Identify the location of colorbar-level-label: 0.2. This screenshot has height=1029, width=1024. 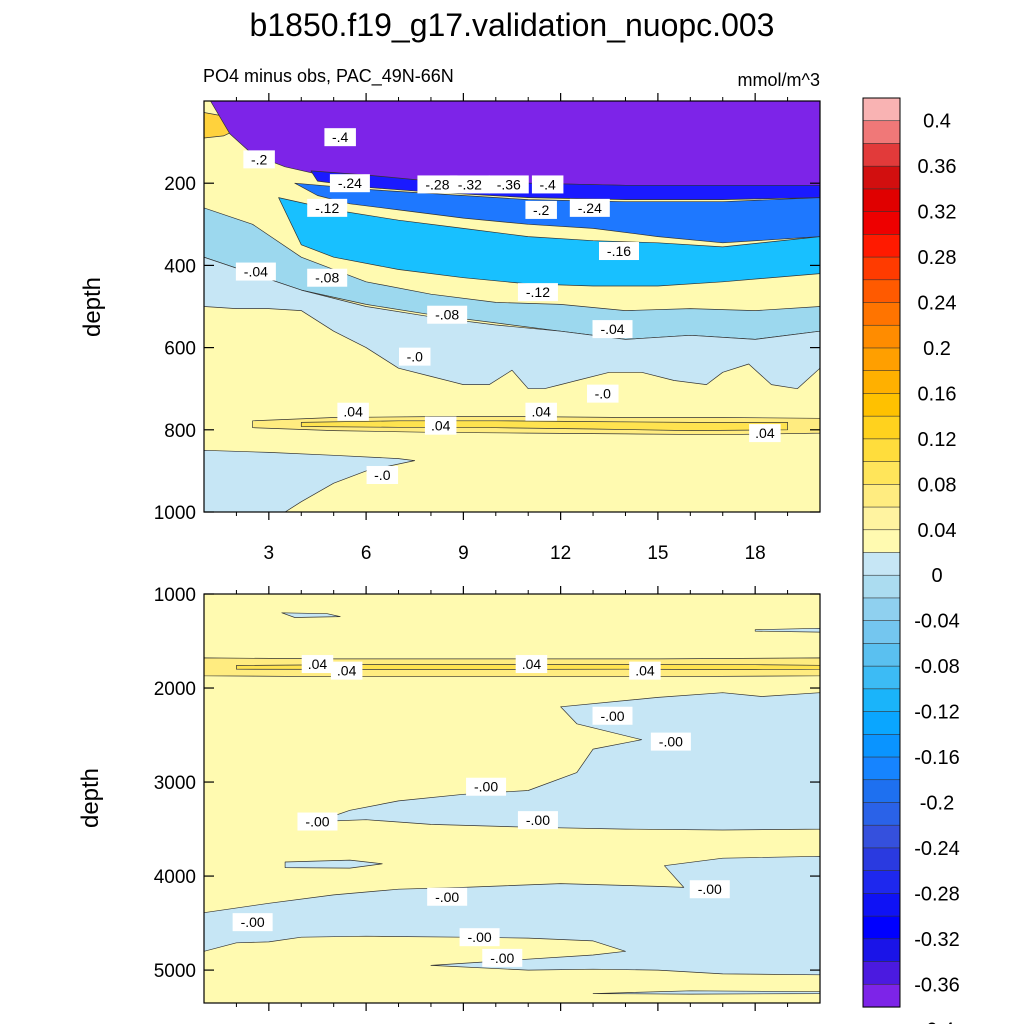
(937, 349).